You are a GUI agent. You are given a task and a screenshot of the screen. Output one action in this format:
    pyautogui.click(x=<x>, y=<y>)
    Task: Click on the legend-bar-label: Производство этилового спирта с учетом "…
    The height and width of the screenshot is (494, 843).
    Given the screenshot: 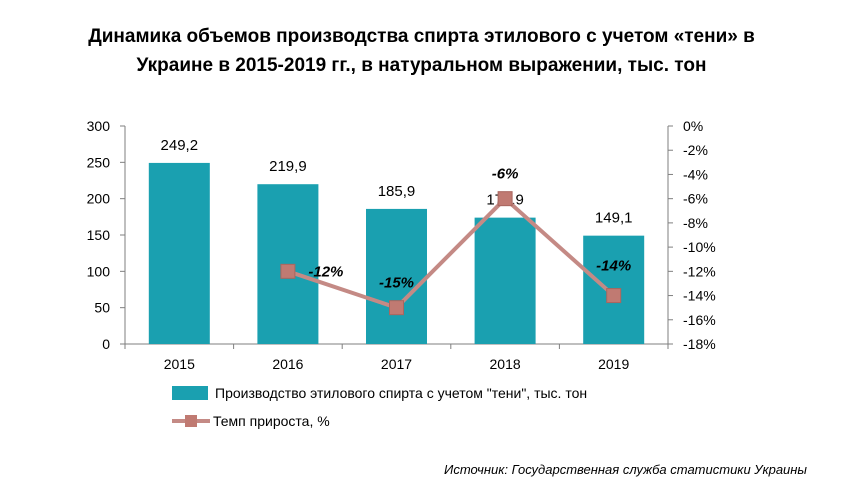 What is the action you would take?
    pyautogui.click(x=401, y=393)
    